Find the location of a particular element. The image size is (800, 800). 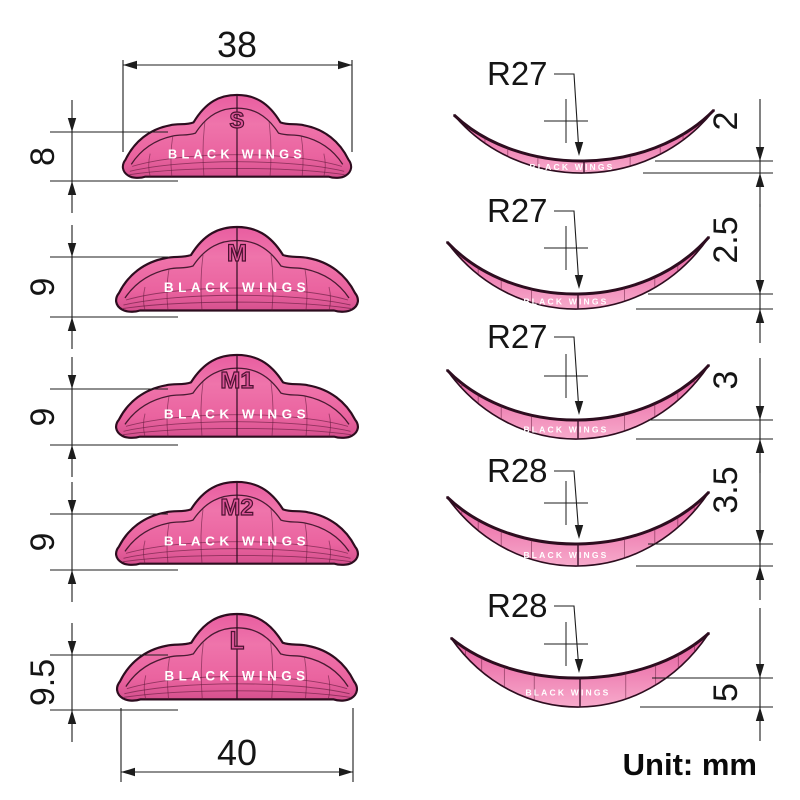

top-width-value: 38 is located at coordinates (237, 44).